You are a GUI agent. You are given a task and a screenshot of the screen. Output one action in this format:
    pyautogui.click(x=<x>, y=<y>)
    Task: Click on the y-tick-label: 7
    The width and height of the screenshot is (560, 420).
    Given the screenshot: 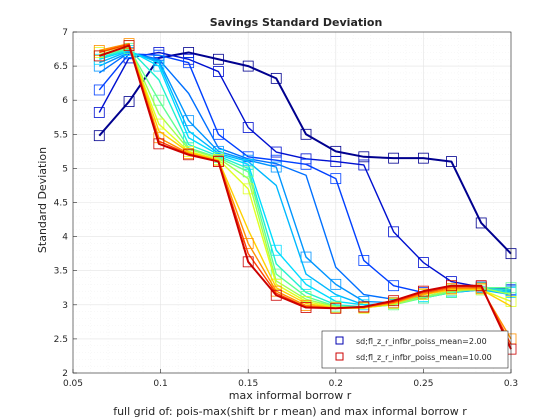 What is the action you would take?
    pyautogui.click(x=65, y=33)
    